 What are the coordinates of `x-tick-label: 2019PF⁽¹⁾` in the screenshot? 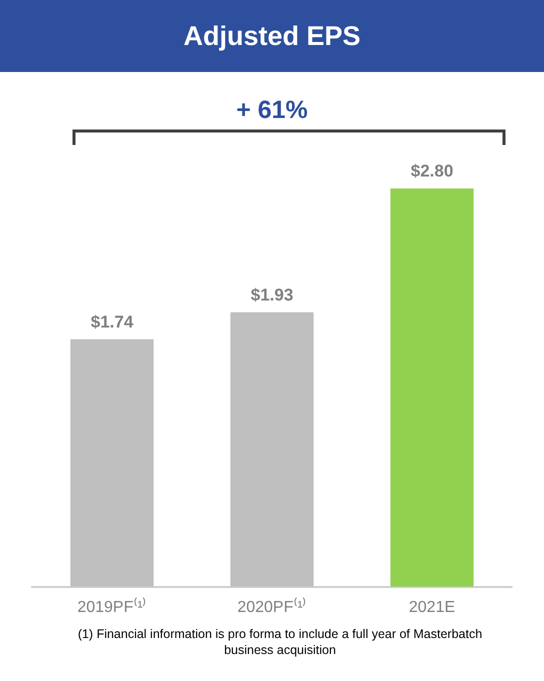 It's located at (112, 606).